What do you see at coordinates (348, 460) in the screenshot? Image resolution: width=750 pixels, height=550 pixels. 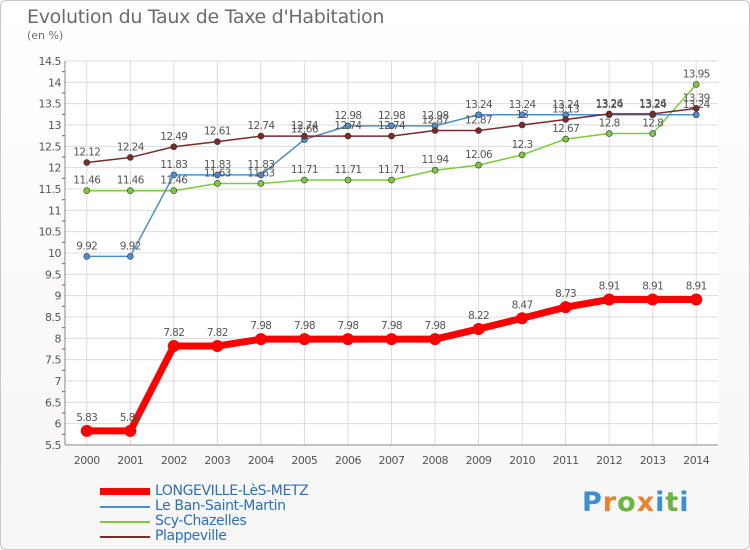 I see `x-tick-label: 2006` at bounding box center [348, 460].